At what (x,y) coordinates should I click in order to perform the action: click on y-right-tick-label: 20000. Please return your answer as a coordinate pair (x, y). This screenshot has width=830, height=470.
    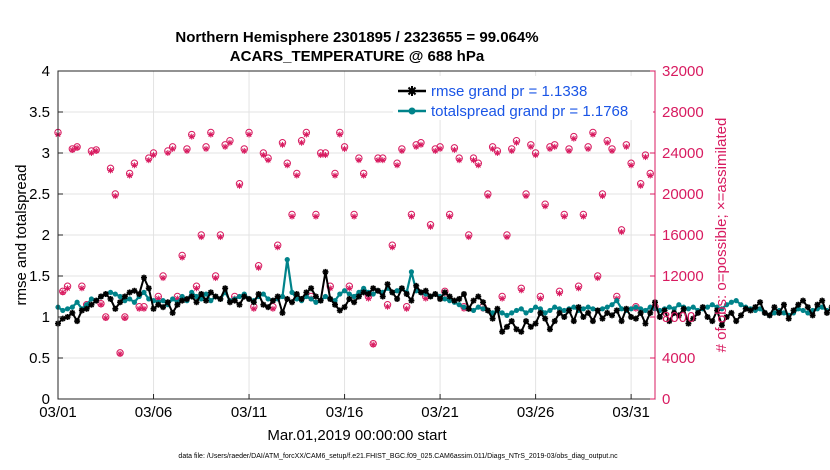
    Looking at the image, I should click on (683, 194).